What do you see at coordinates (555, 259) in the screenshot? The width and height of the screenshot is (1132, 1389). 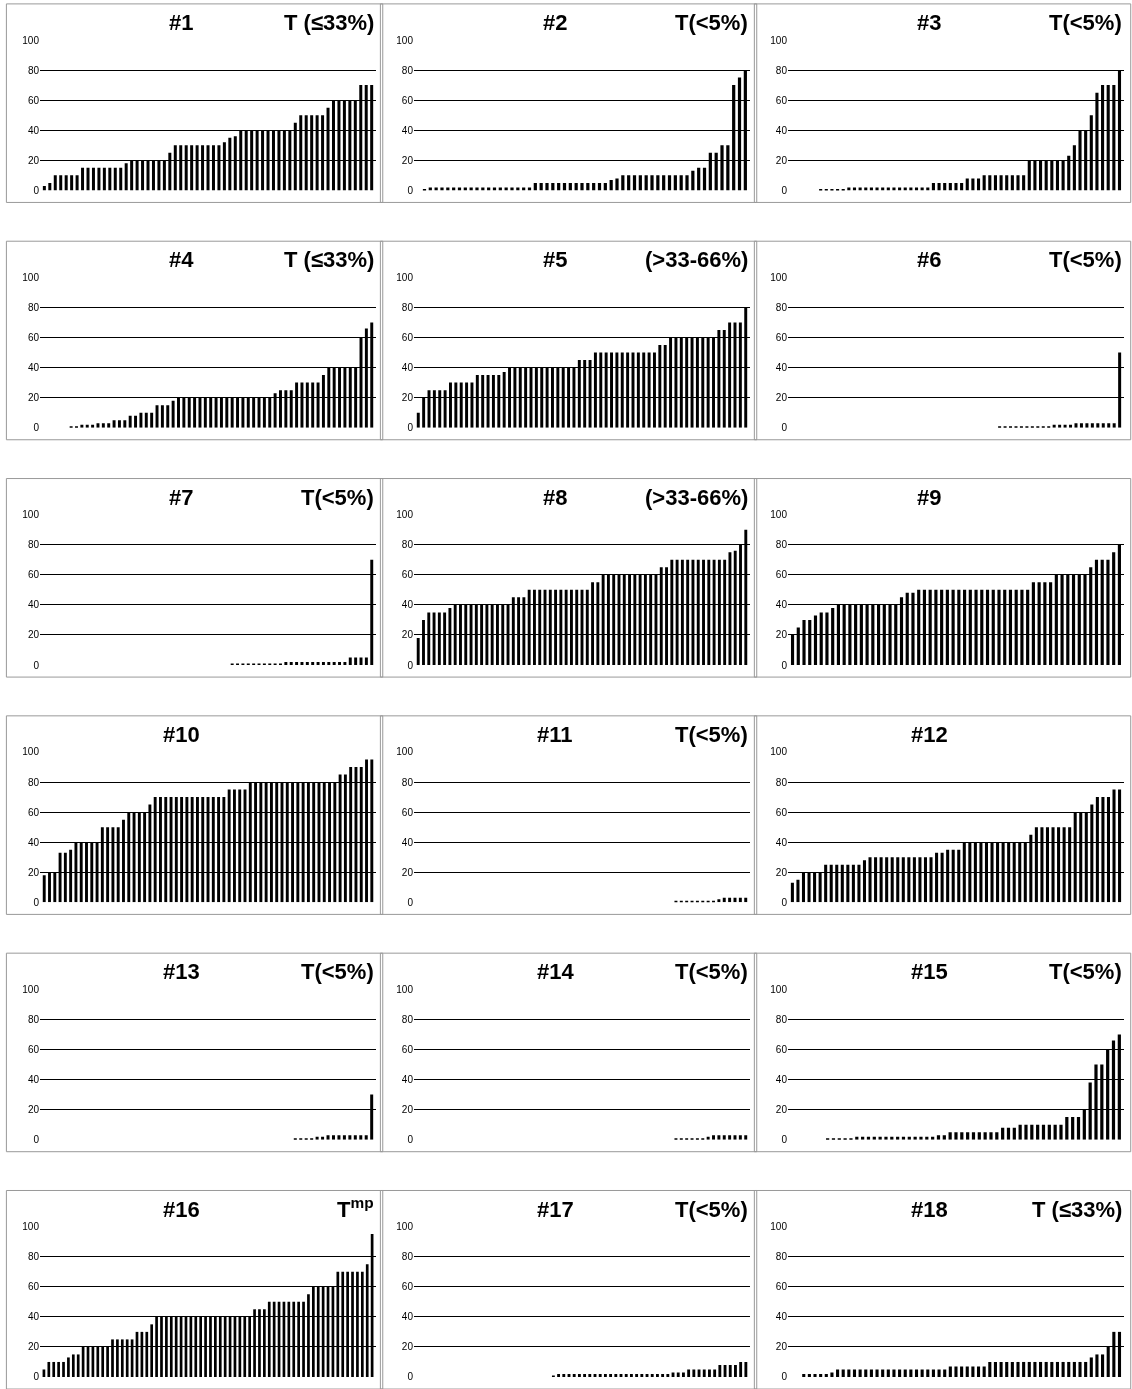 I see `chart-title: #5` at bounding box center [555, 259].